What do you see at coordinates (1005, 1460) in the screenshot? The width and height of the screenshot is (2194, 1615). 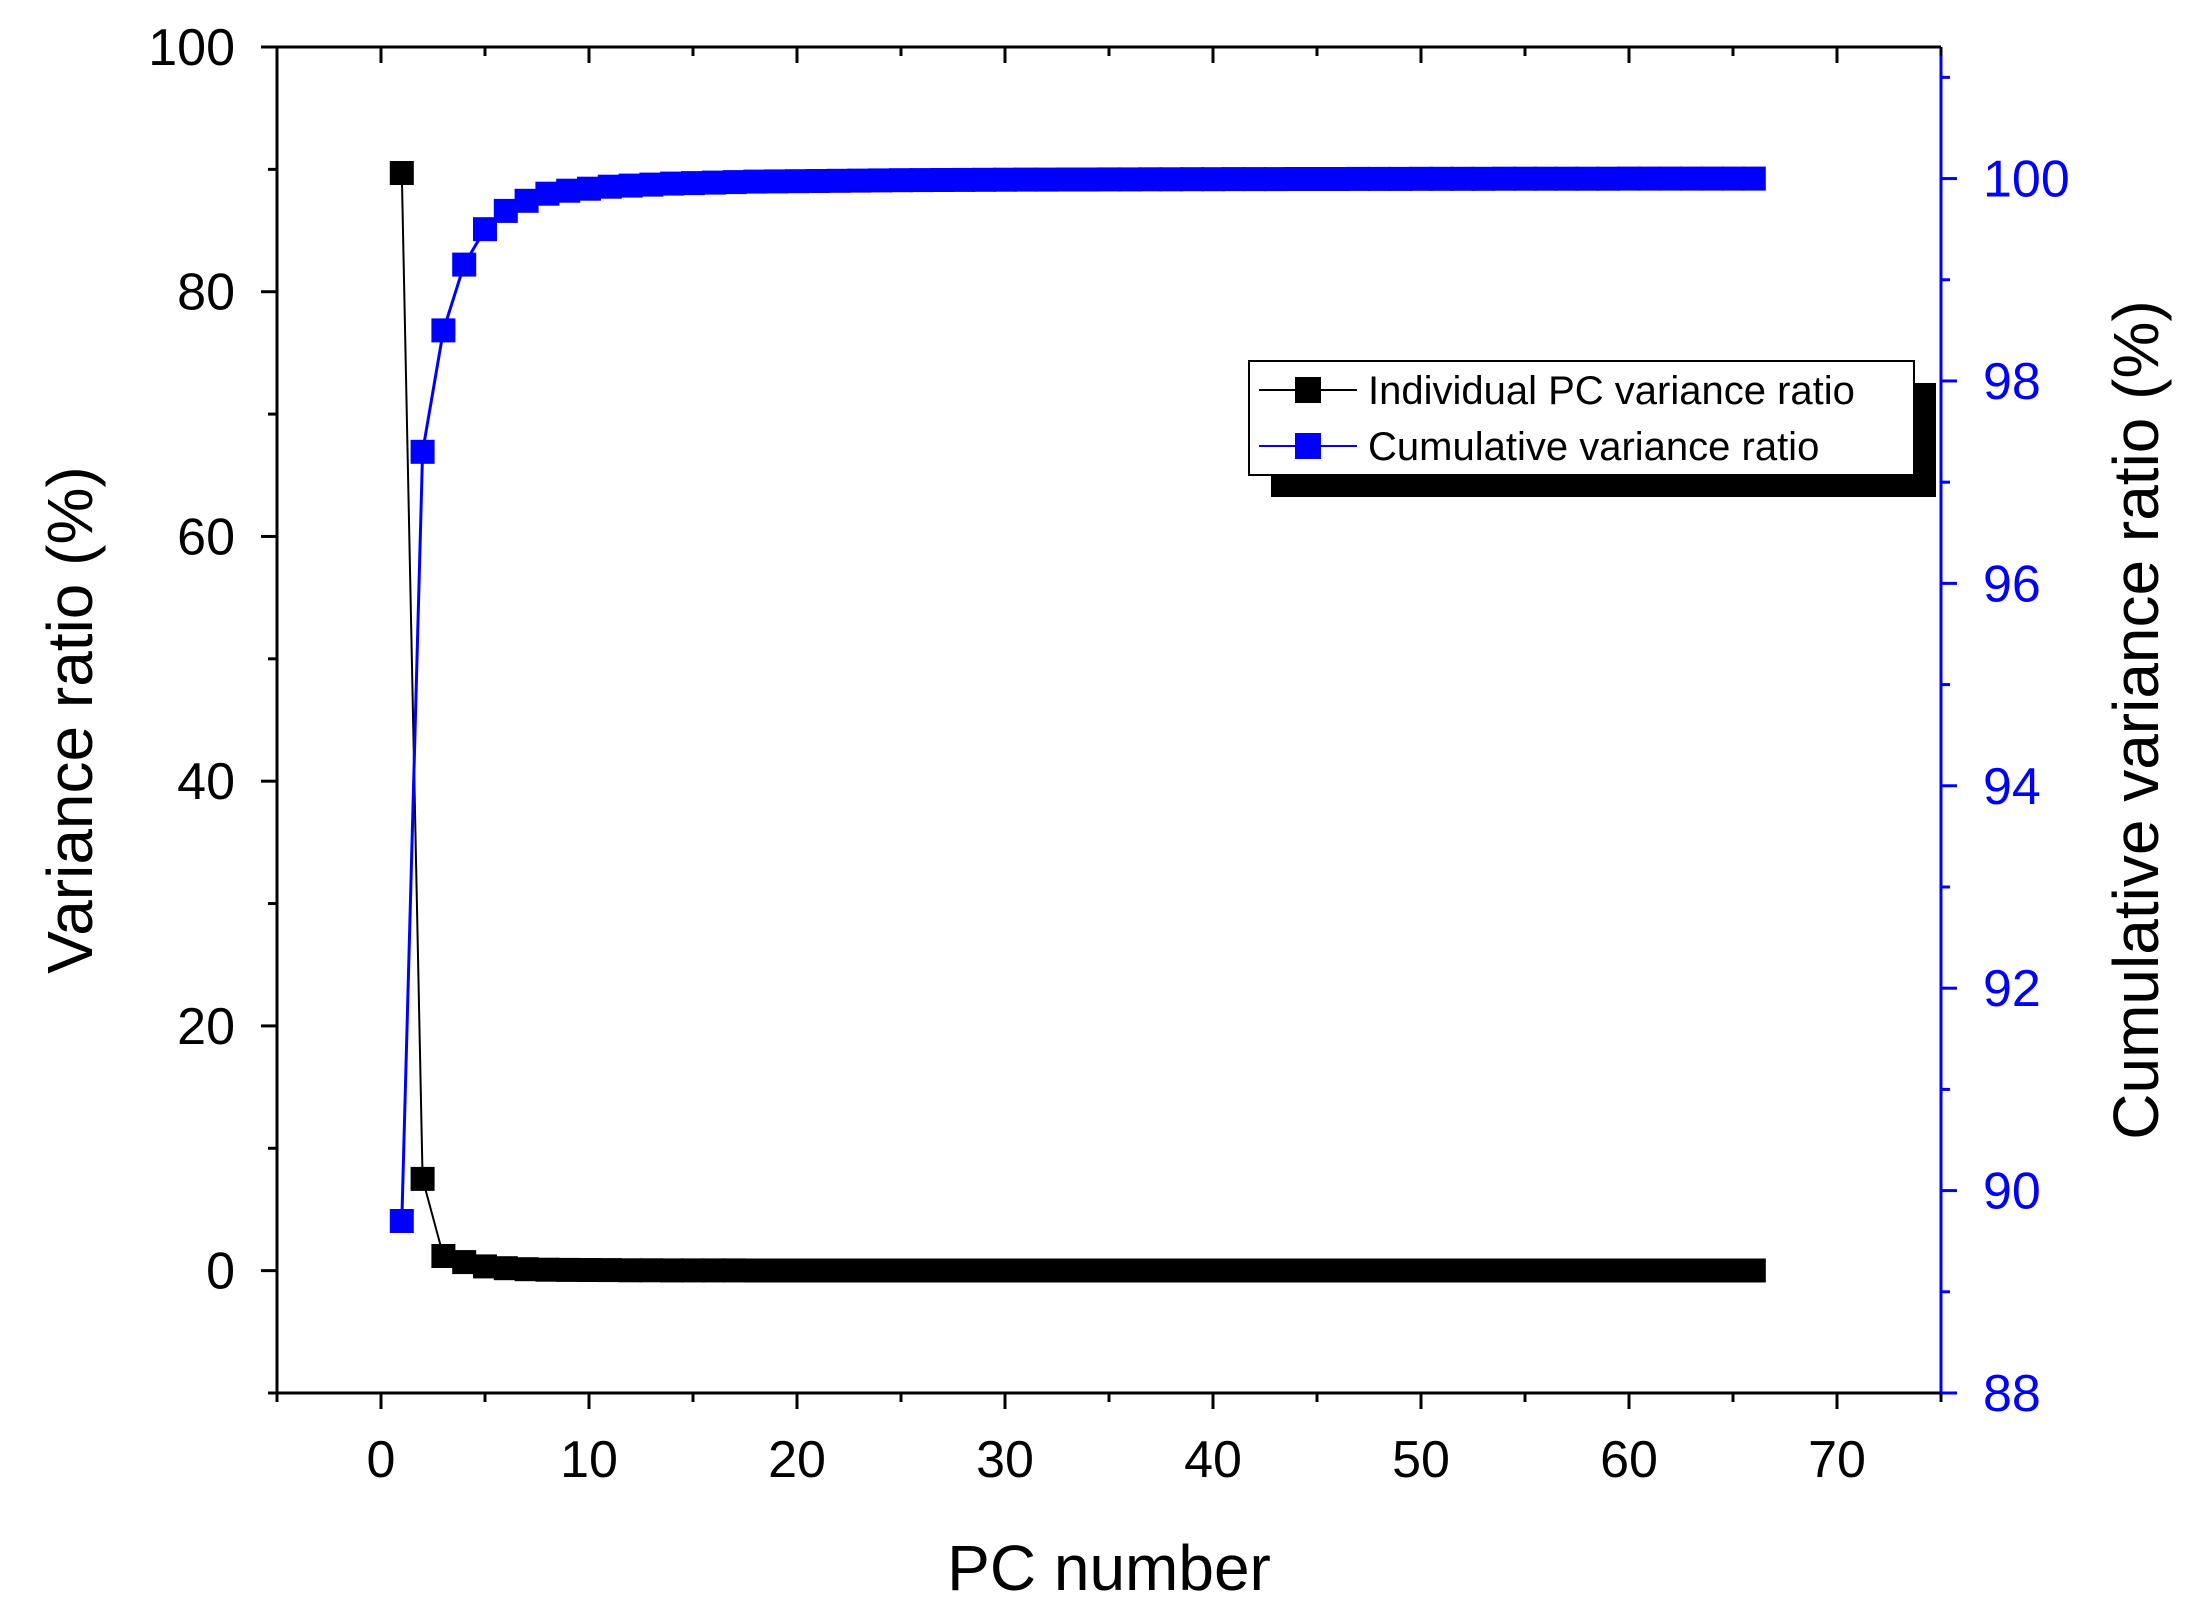 I see `x-tick-label: 30` at bounding box center [1005, 1460].